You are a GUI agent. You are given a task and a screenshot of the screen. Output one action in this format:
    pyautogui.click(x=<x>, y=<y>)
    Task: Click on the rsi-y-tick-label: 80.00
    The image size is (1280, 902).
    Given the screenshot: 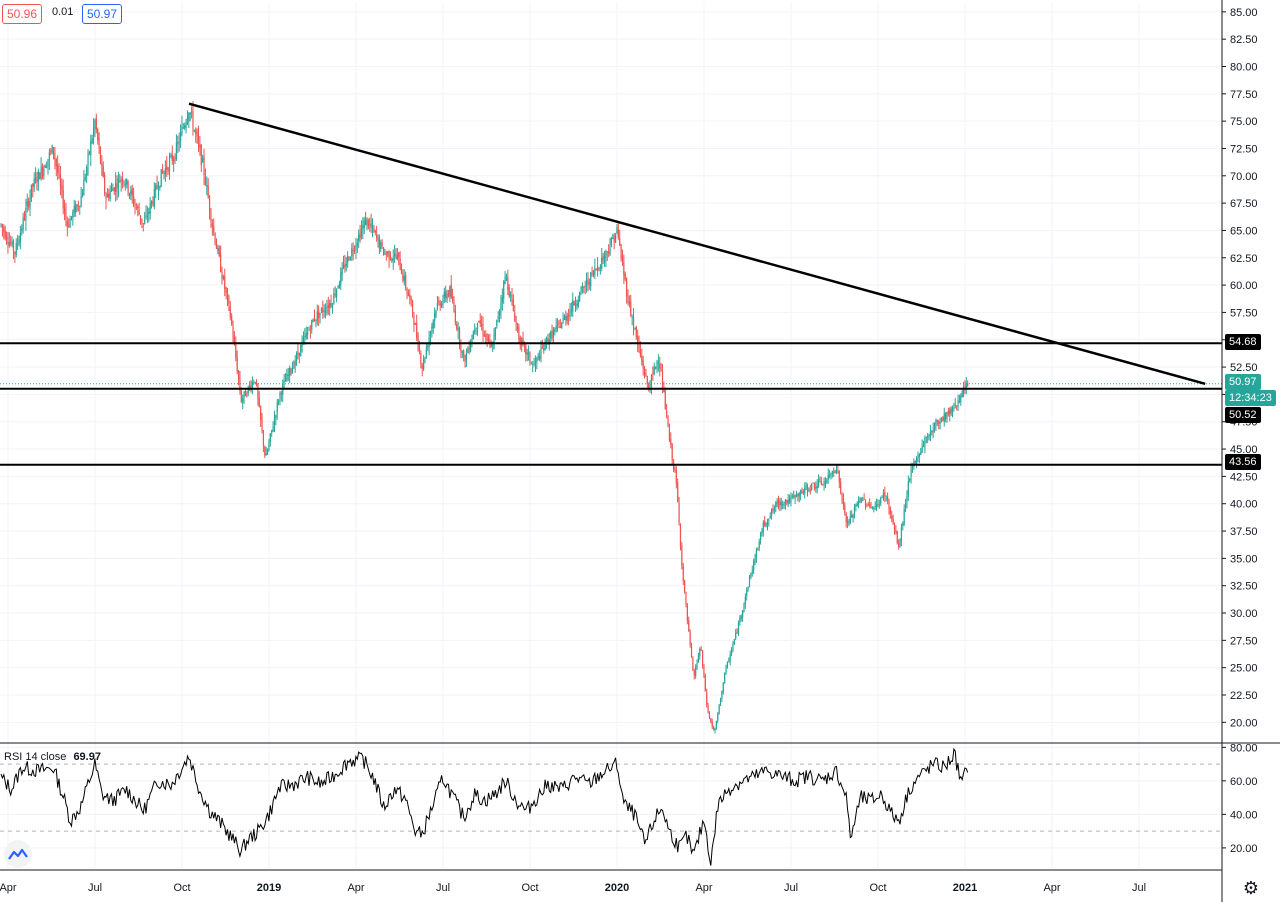 What is the action you would take?
    pyautogui.click(x=1244, y=748)
    